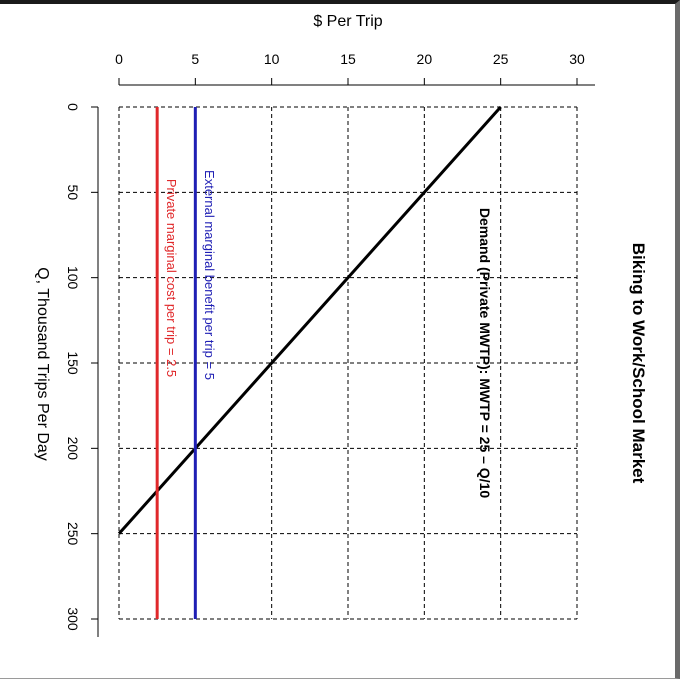 This screenshot has width=680, height=683. Describe the element at coordinates (73, 449) in the screenshot. I see `y-tick-label: 200` at that location.